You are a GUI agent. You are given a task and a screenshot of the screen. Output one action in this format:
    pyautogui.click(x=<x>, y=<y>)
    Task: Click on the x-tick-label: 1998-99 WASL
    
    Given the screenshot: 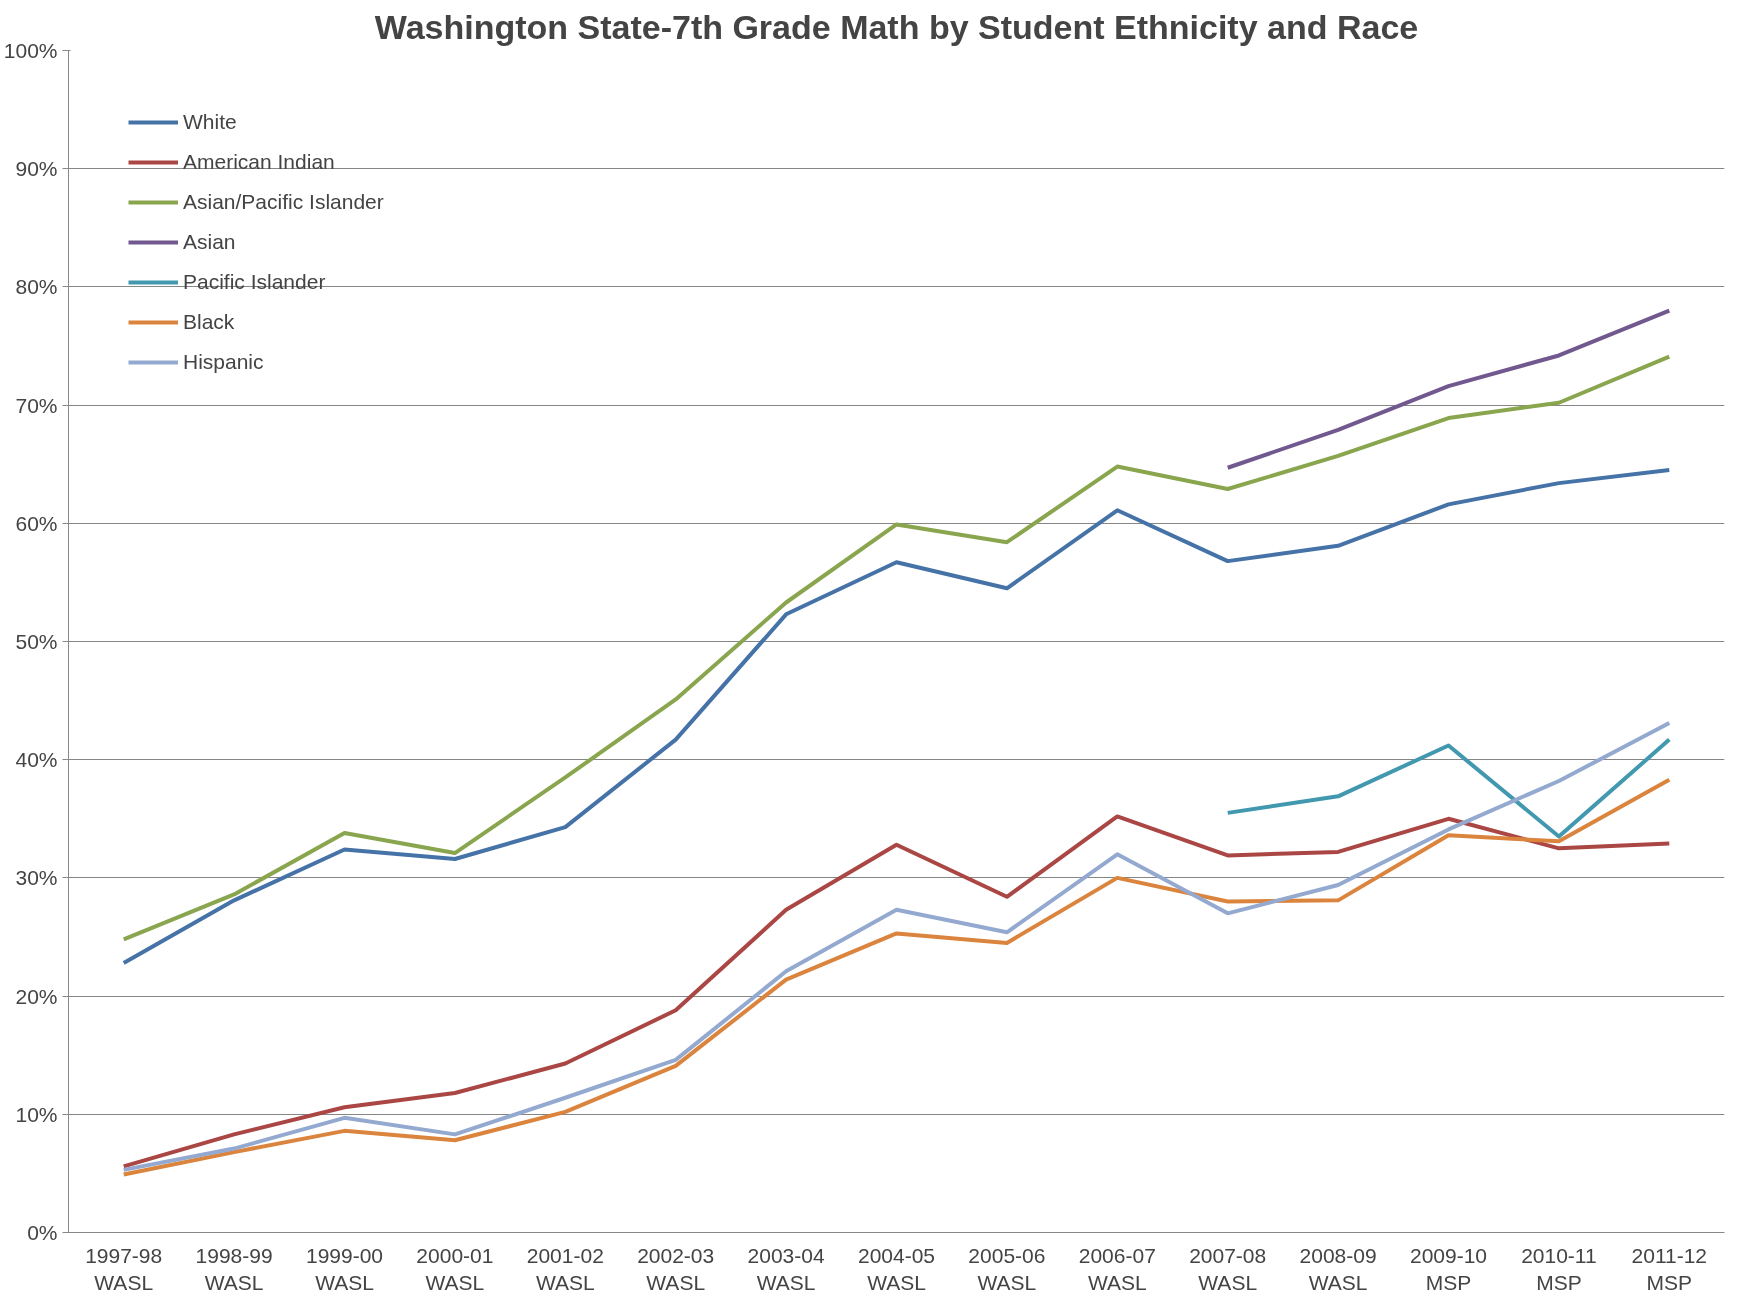 What is the action you would take?
    pyautogui.click(x=234, y=1269)
    